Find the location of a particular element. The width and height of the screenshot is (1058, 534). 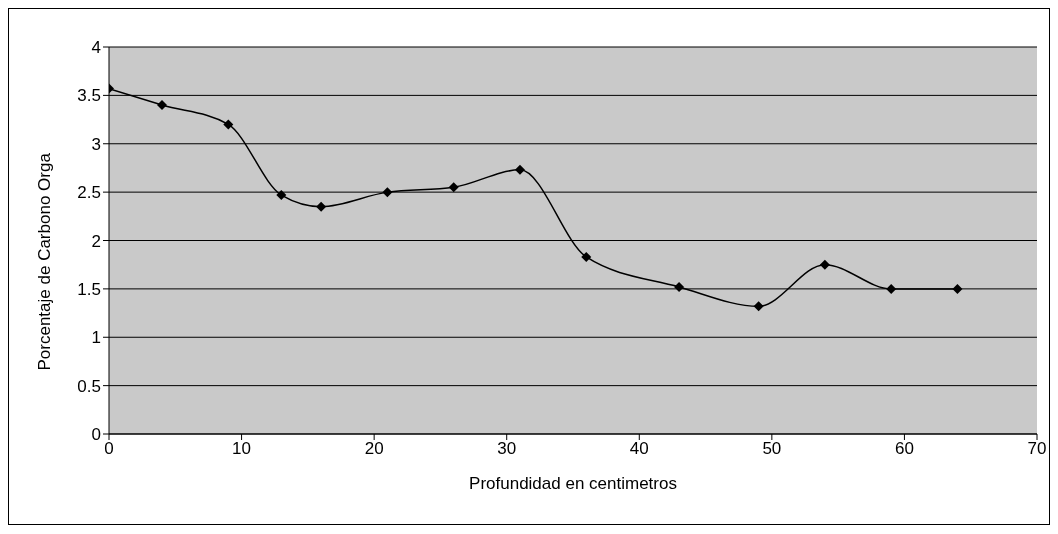

y-tick-label: 2.5 is located at coordinates (89, 193).